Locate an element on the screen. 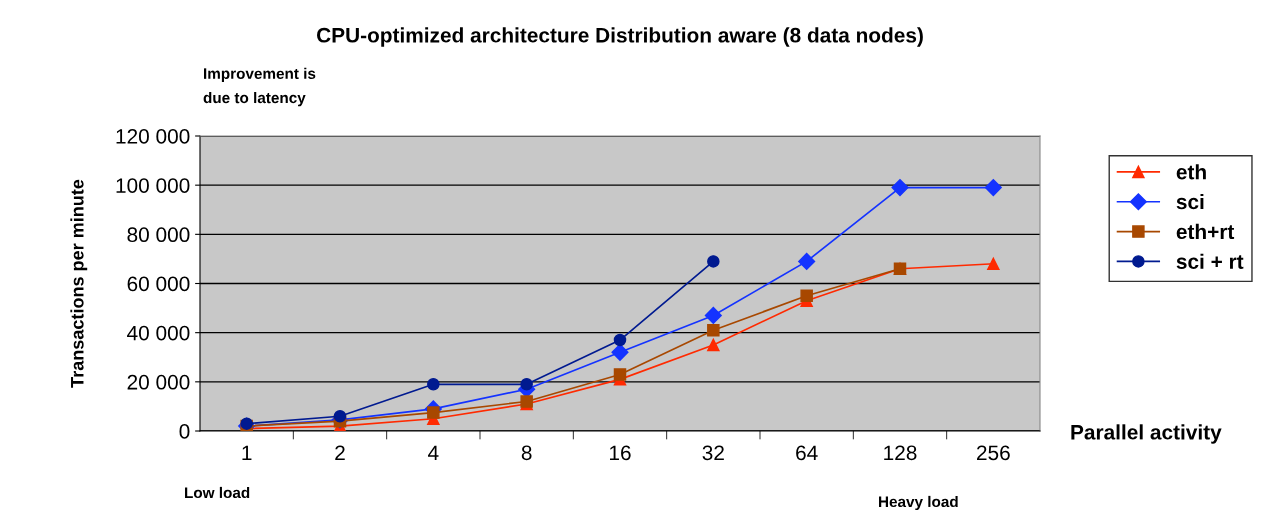 This screenshot has height=529, width=1274. text: Heavy load is located at coordinates (918, 503).